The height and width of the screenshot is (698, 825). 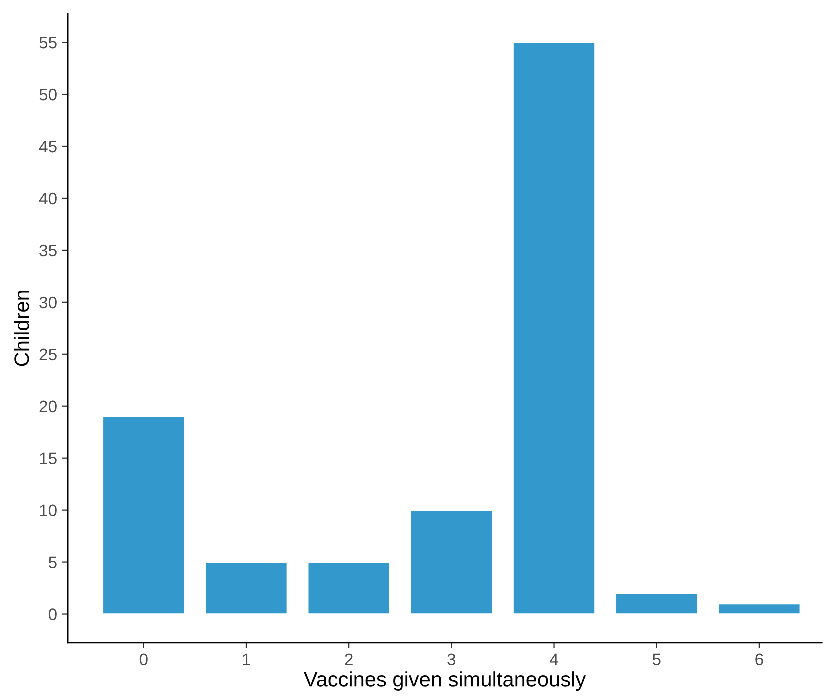 I want to click on x-tick-label: 2, so click(x=349, y=660).